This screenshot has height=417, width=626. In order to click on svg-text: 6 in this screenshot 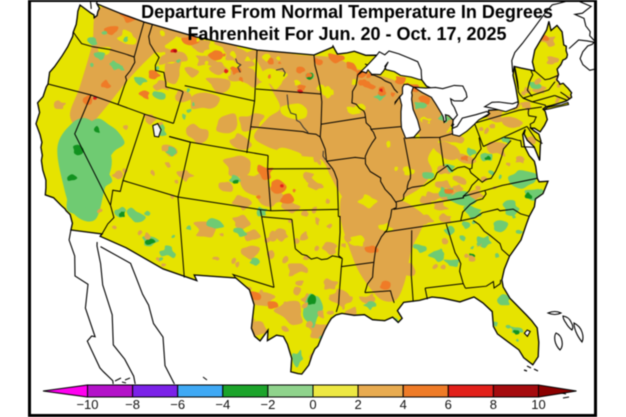, I will do `click(448, 404)`.